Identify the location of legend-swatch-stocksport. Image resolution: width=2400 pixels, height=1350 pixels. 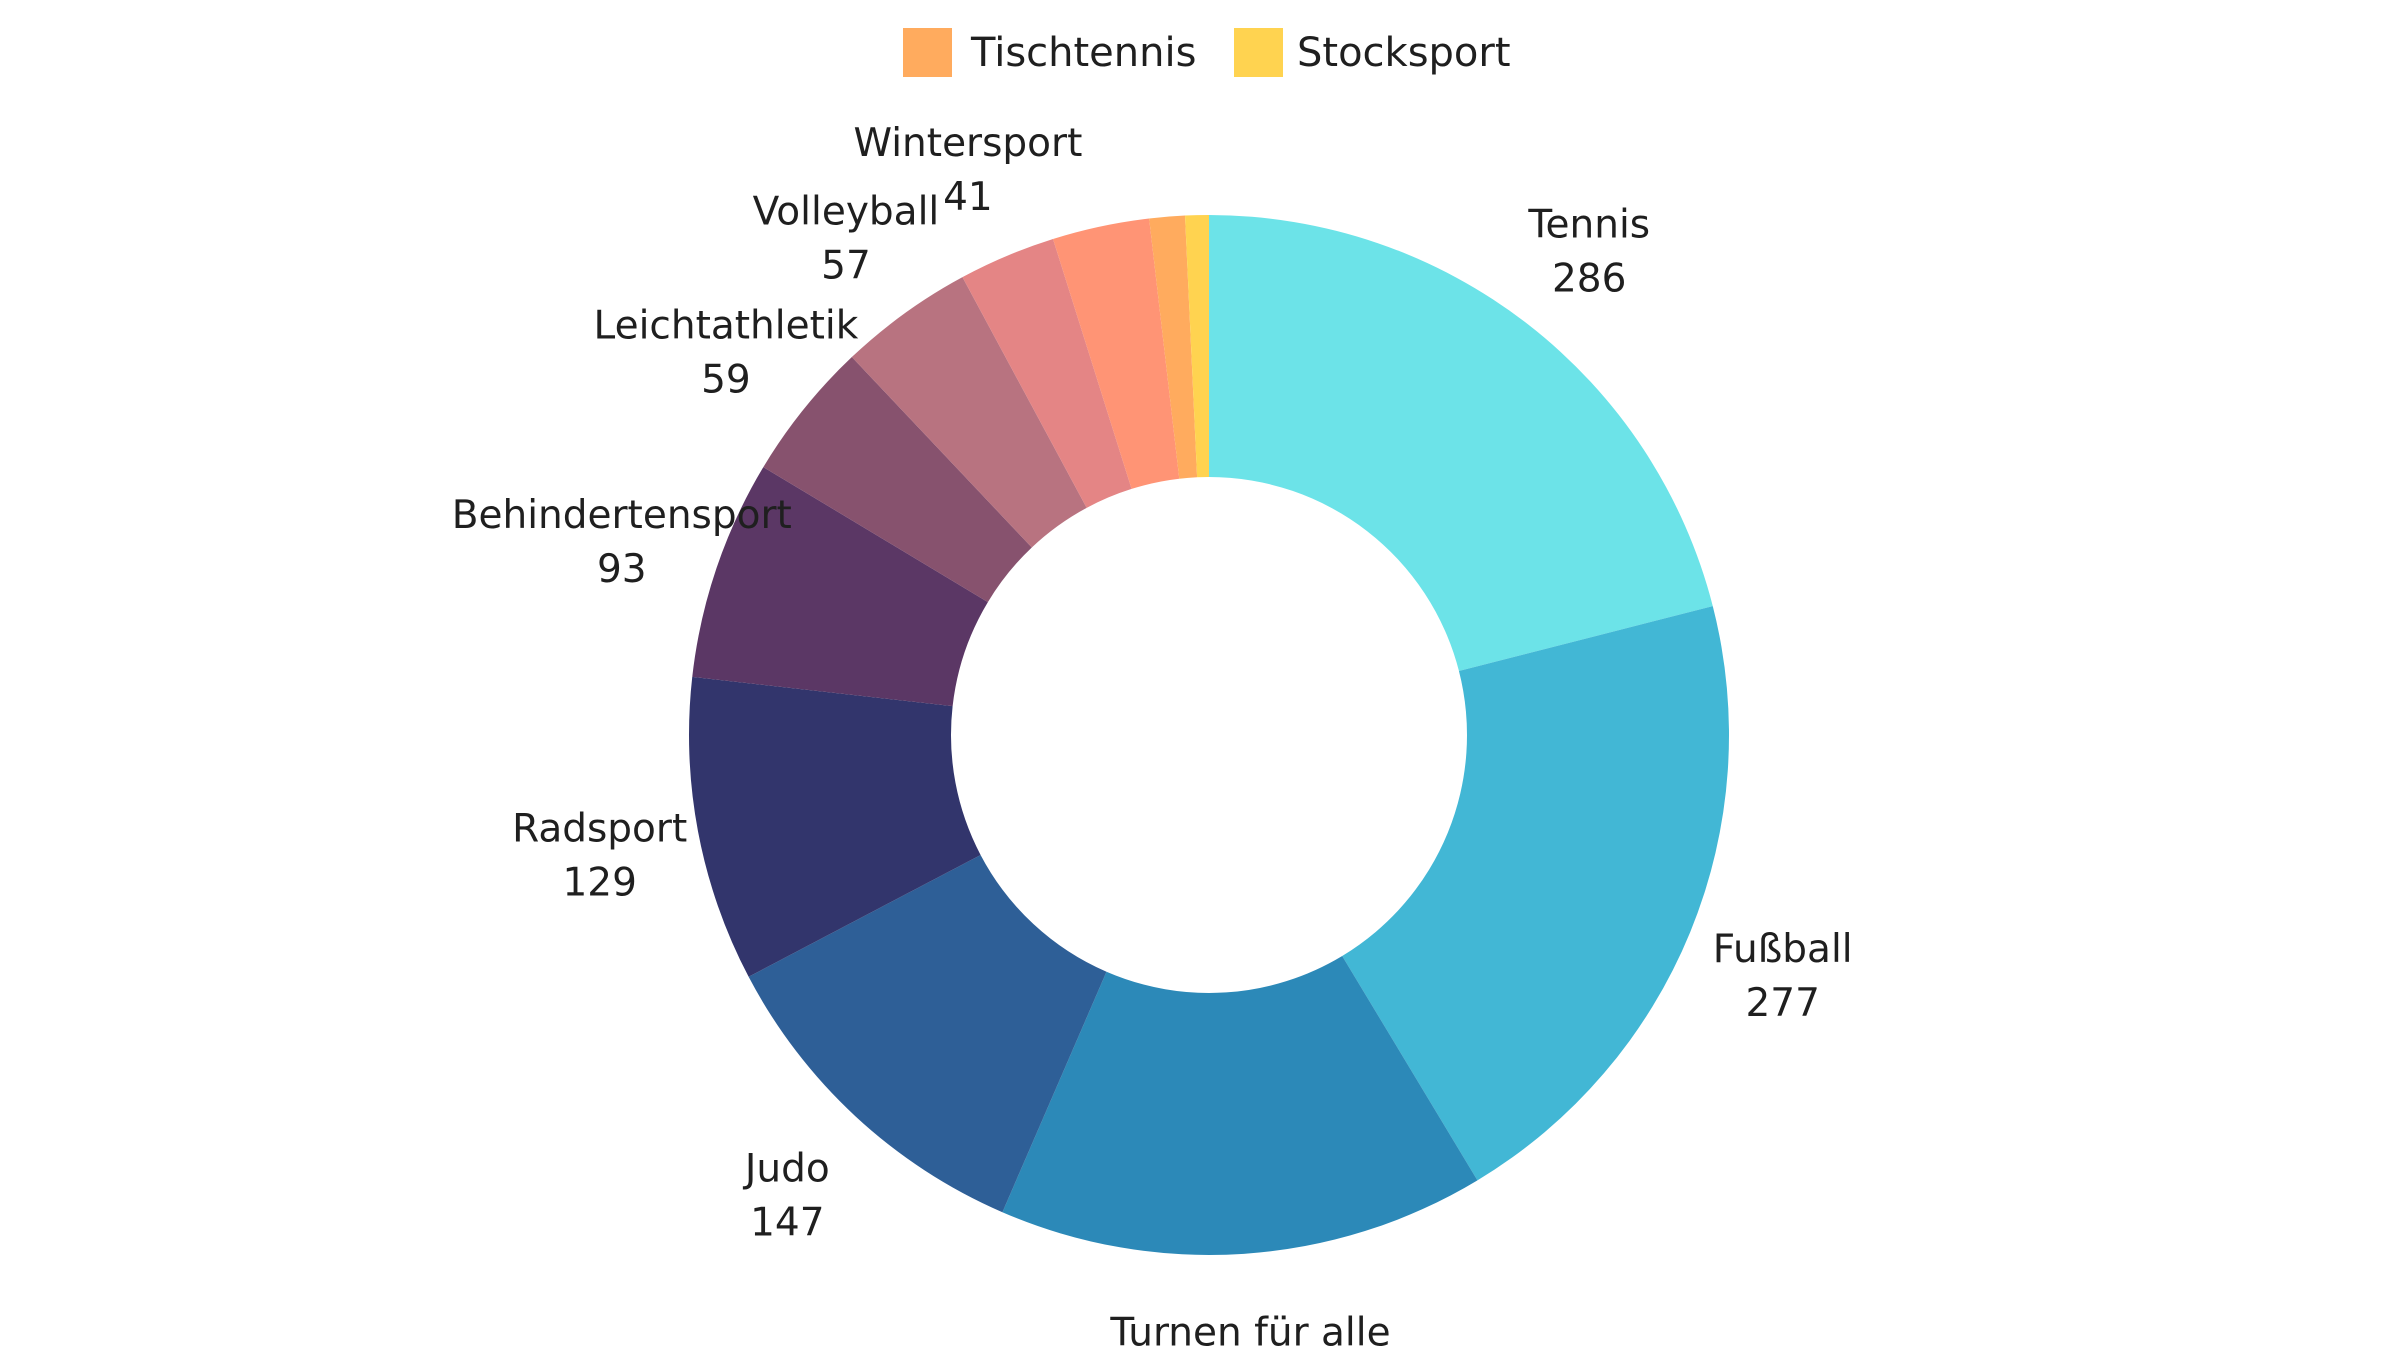
(1258, 52).